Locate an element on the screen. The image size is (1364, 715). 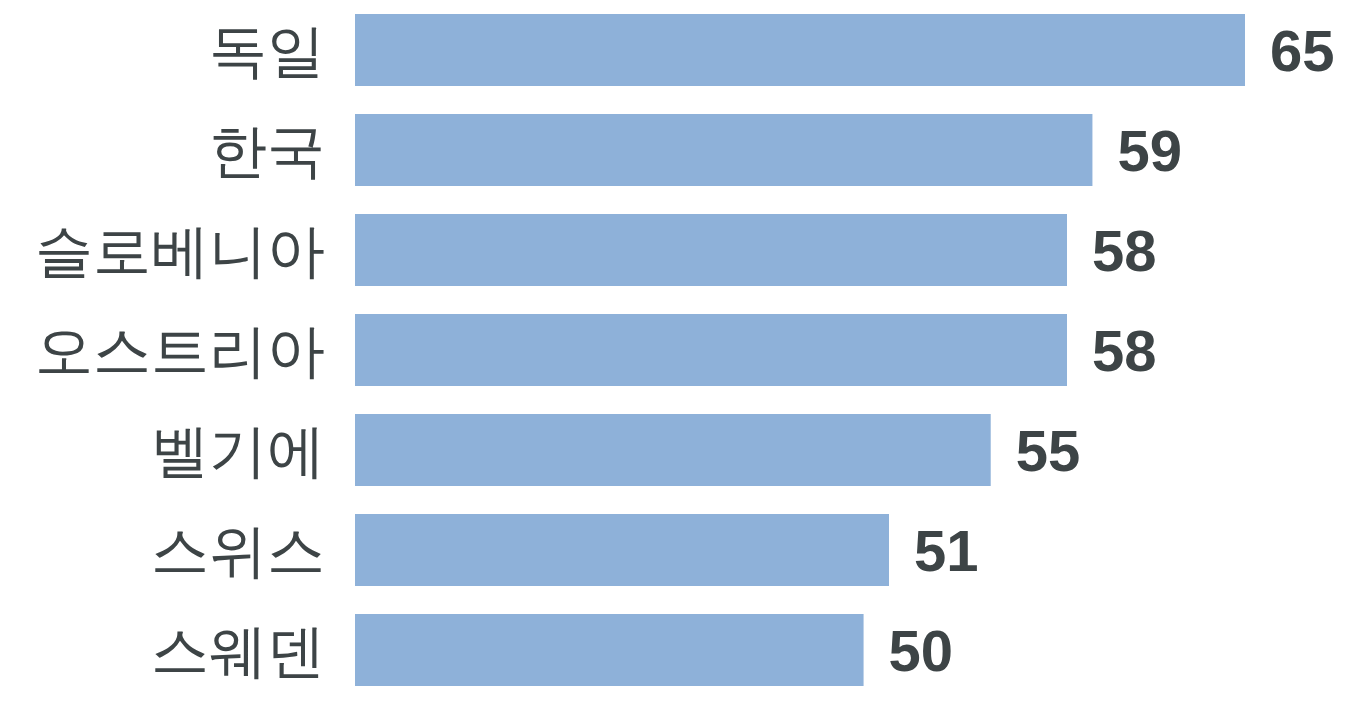
y-tick-label: 스웨덴 is located at coordinates (238, 650).